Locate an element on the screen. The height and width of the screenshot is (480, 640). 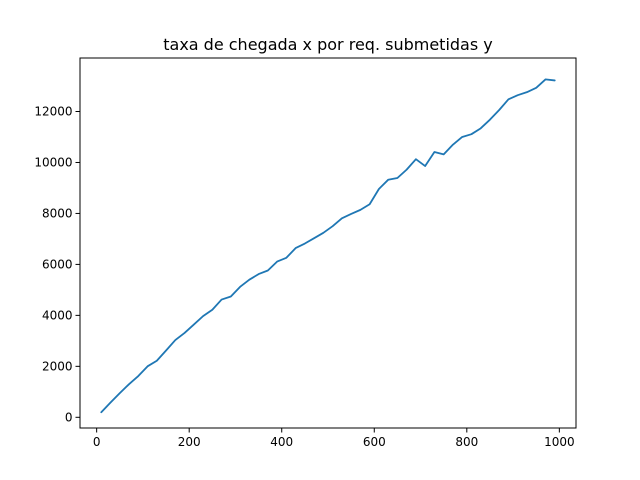
y-tick-label: 10000 is located at coordinates (53, 163).